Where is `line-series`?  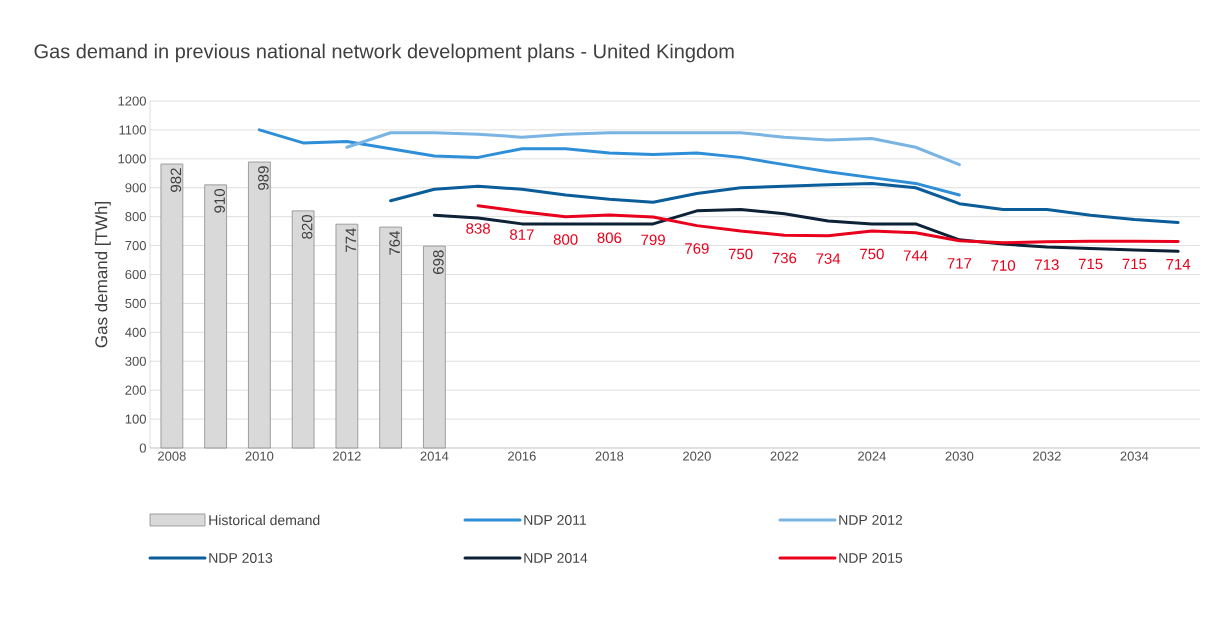
line-series is located at coordinates (609, 162).